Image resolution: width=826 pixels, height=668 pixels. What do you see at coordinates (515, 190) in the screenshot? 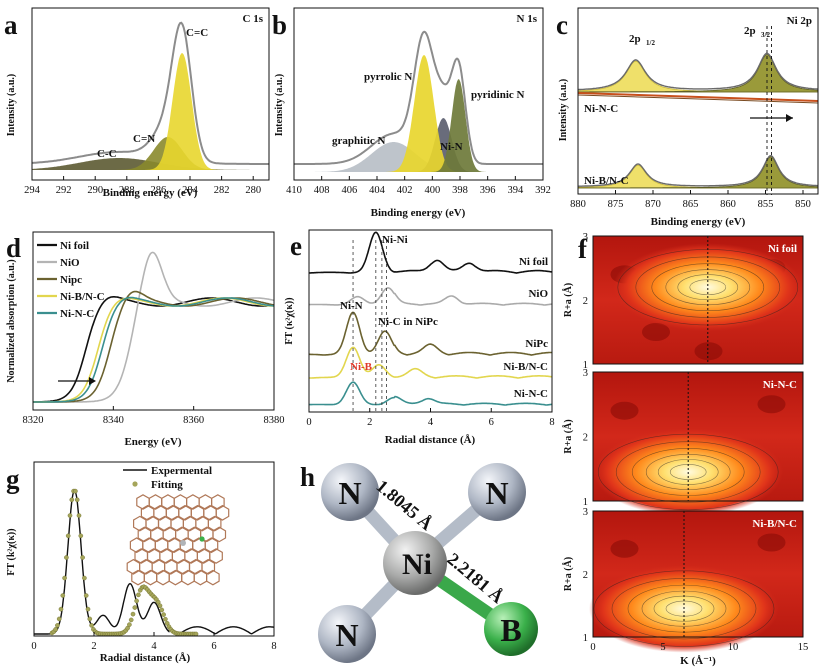
I see `panel-b-xtick-label-8: 394` at bounding box center [515, 190].